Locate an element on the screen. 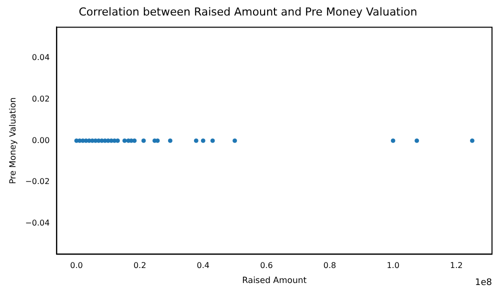 The width and height of the screenshot is (500, 300). x-axis-title: Raised Amount is located at coordinates (275, 281).